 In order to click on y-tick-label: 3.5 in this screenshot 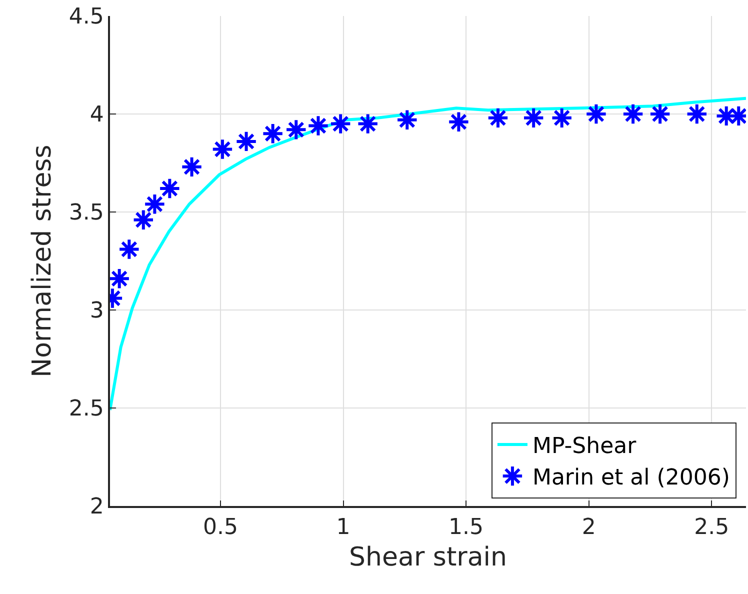, I will do `click(86, 213)`.